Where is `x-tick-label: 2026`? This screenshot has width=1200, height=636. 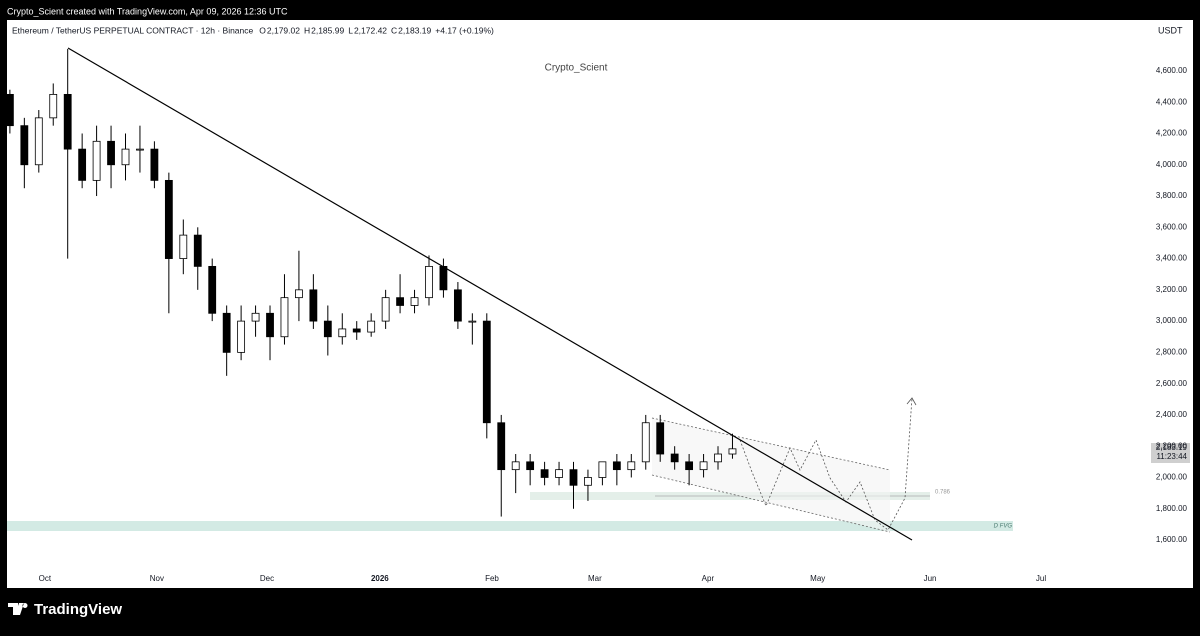 x-tick-label: 2026 is located at coordinates (380, 578).